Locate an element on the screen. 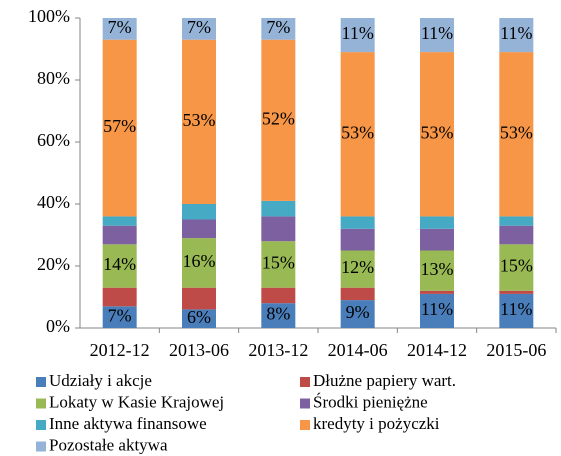 The image size is (561, 456). legend-label: kredyty i pożyczki is located at coordinates (376, 423).